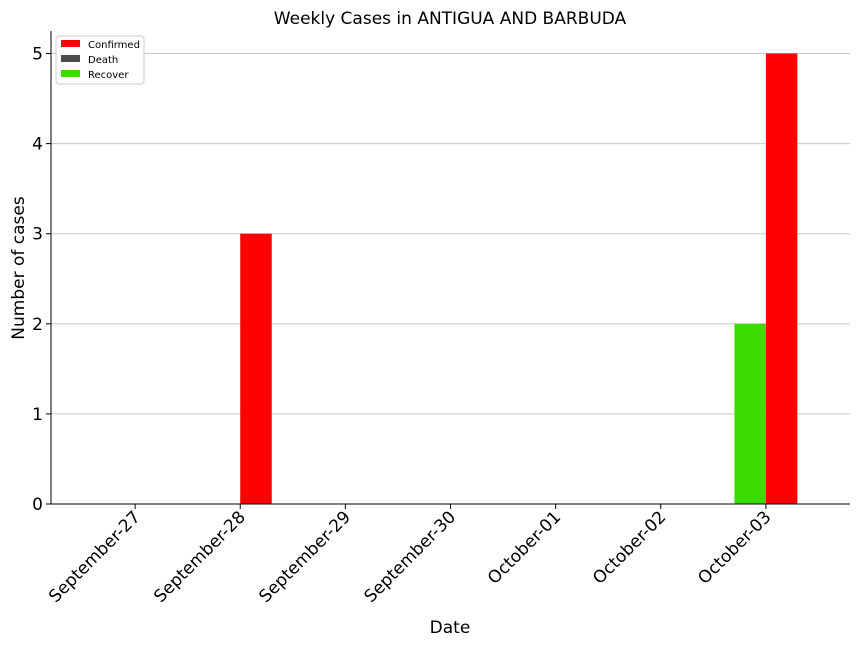 Image resolution: width=864 pixels, height=648 pixels. What do you see at coordinates (19, 268) in the screenshot?
I see `y-axis-label: Number of cases` at bounding box center [19, 268].